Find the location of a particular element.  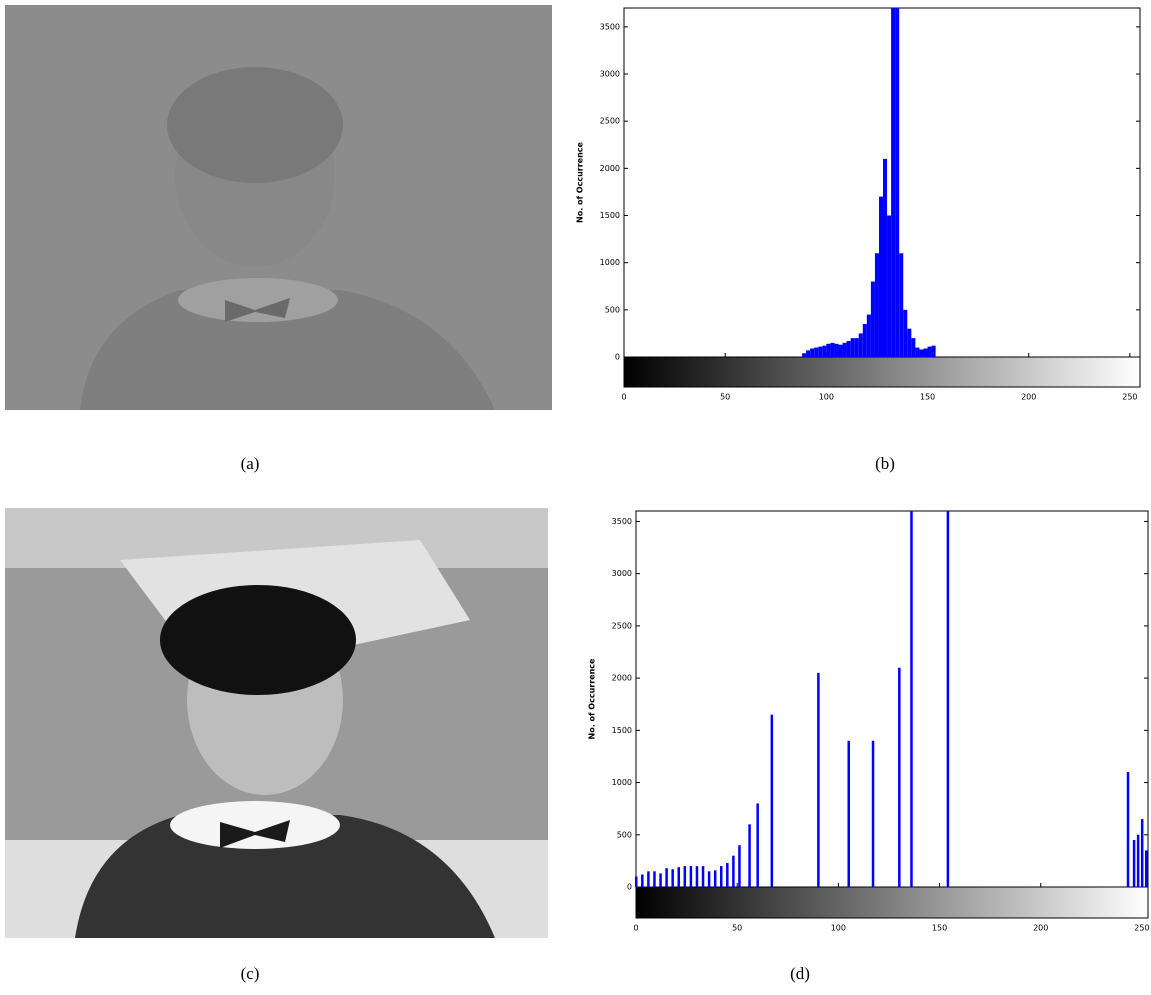

caption: (d) is located at coordinates (800, 973).